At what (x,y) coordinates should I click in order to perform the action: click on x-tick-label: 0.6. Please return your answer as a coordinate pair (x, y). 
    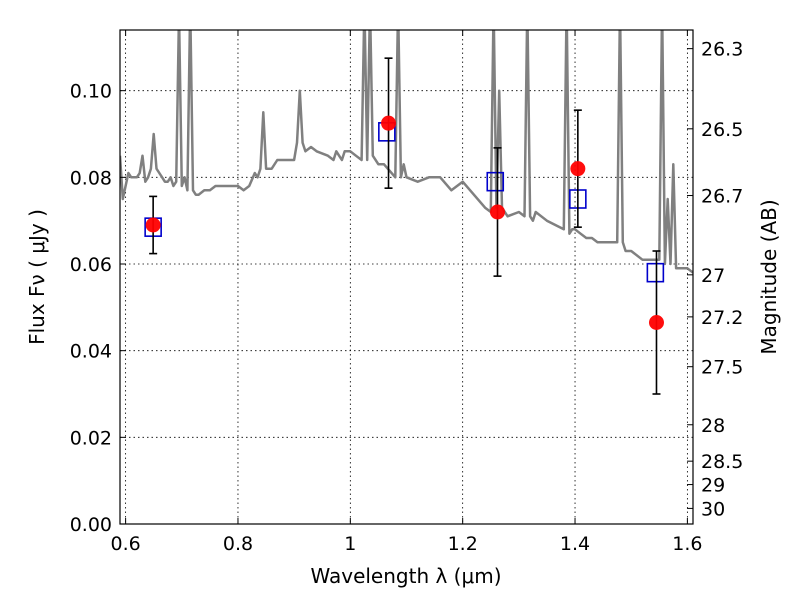
    Looking at the image, I should click on (126, 544).